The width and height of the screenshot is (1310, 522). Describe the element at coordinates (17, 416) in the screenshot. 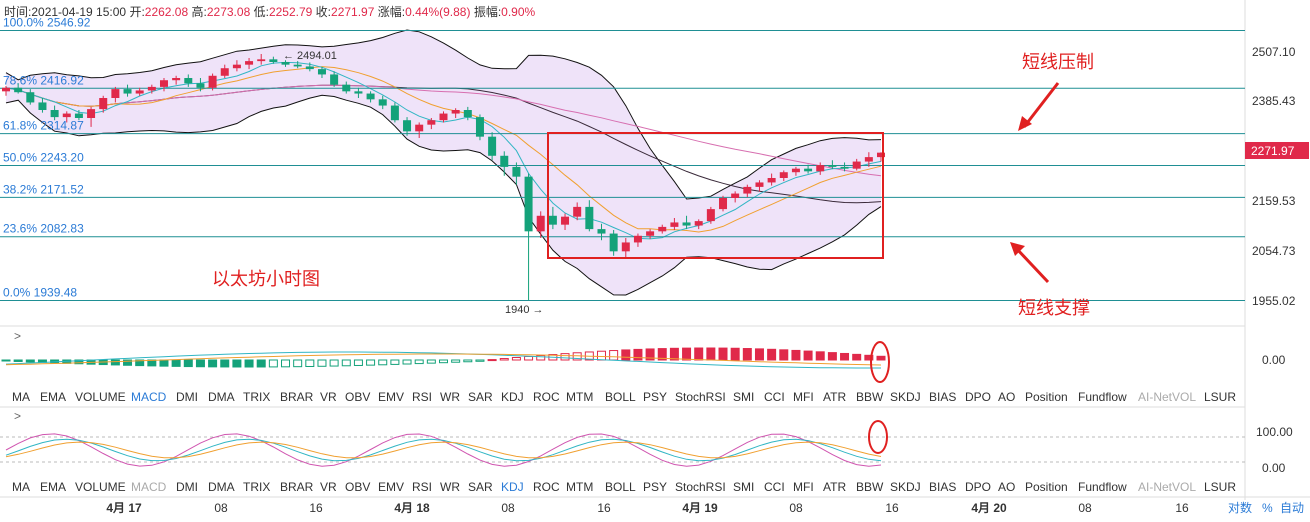

I see `kdj-expand-icon: >` at that location.